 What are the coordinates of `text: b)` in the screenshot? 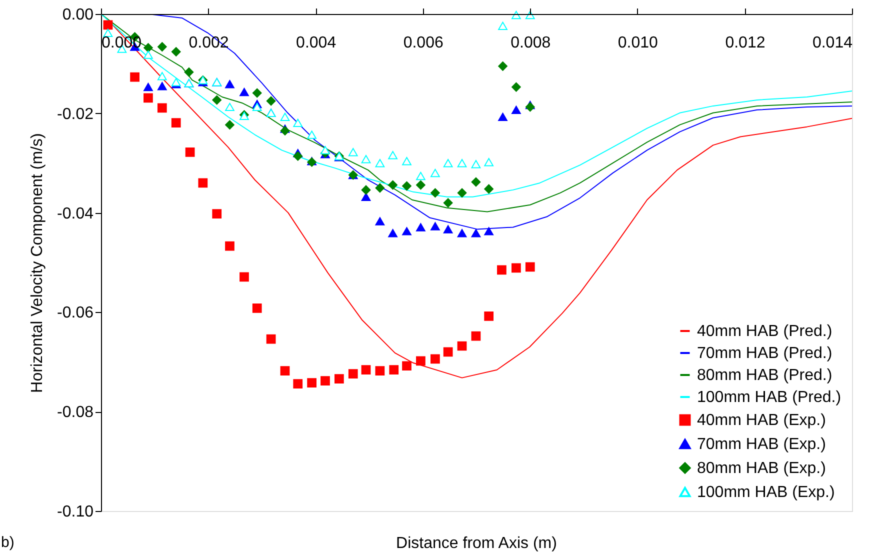 It's located at (7, 542).